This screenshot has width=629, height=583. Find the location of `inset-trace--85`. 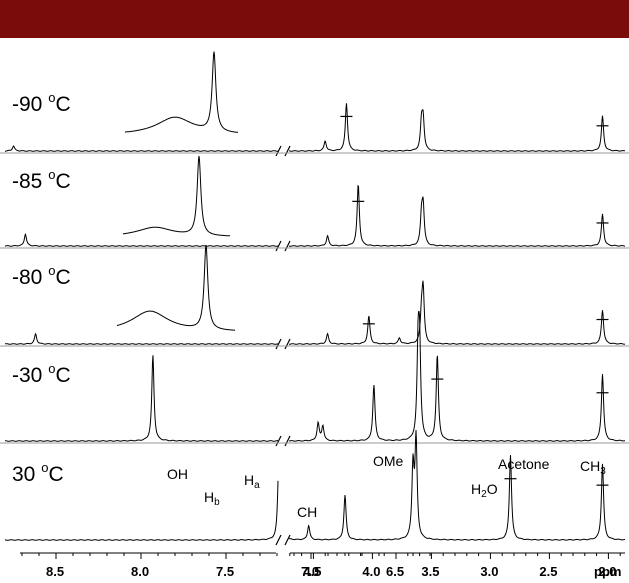

inset-trace--85 is located at coordinates (176, 196).